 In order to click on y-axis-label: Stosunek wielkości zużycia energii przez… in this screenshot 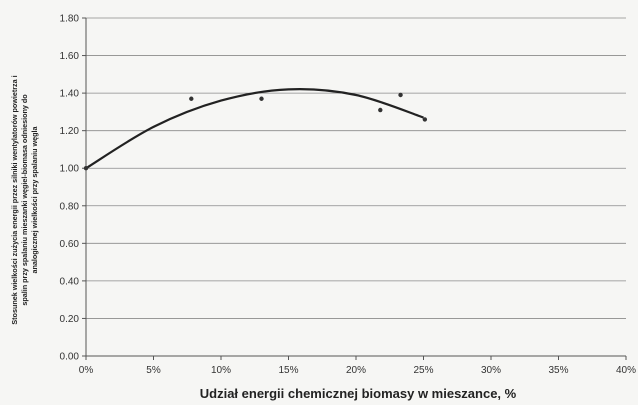, I will do `click(24, 199)`.